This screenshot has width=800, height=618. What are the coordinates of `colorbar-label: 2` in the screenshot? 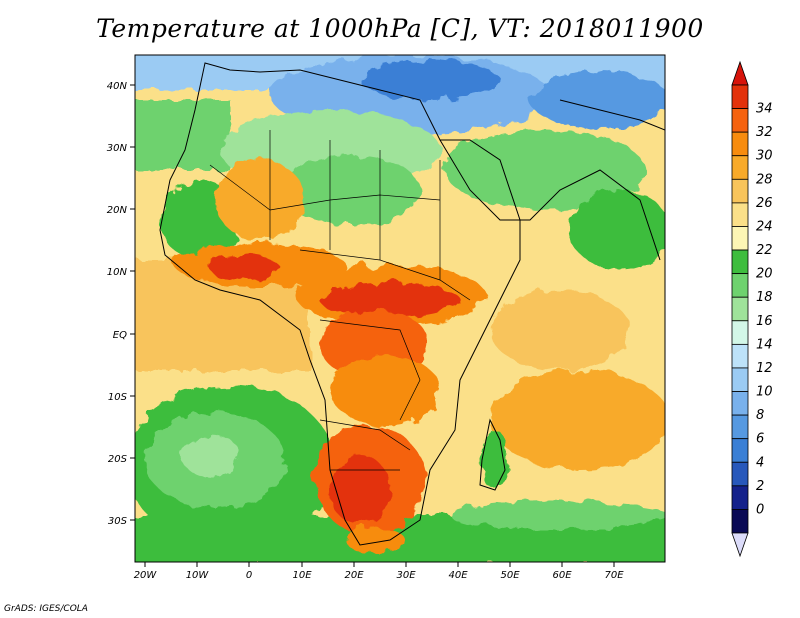 It's located at (760, 486).